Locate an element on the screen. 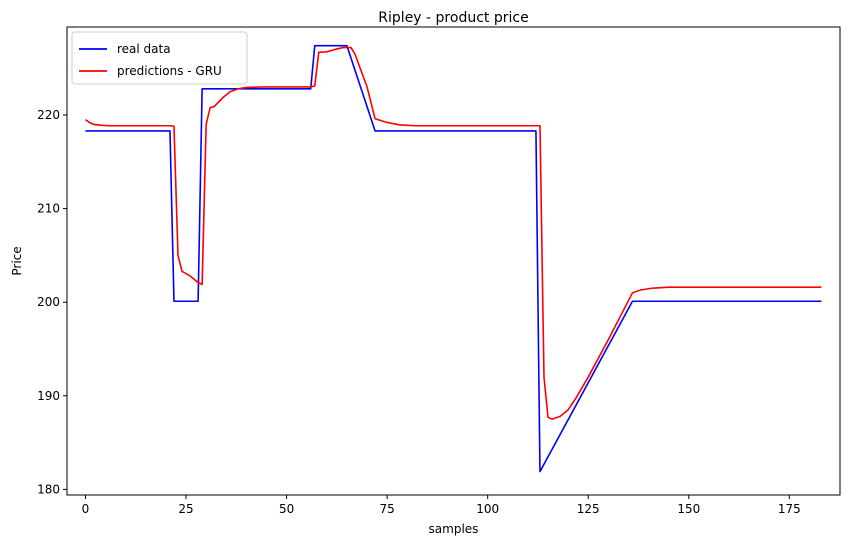 The image size is (850, 547). legend-label-predictions-gru: predictions - GRU is located at coordinates (169, 71).